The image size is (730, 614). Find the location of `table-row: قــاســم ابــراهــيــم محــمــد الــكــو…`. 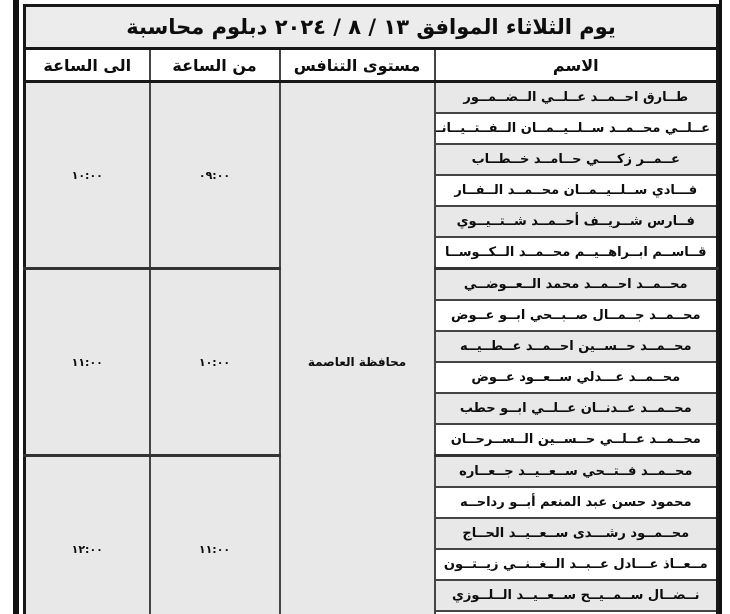

table-row: قــاســم ابــراهــيــم محــمــد الــكــو… is located at coordinates (372, 253).